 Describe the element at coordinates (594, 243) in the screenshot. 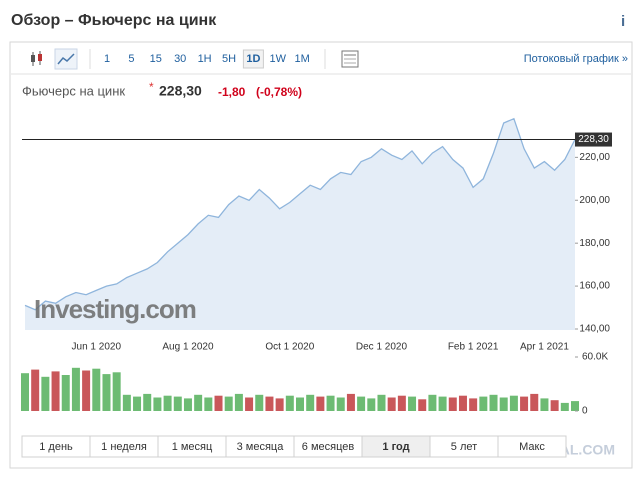

I see `y-tick-label: 180,00` at that location.